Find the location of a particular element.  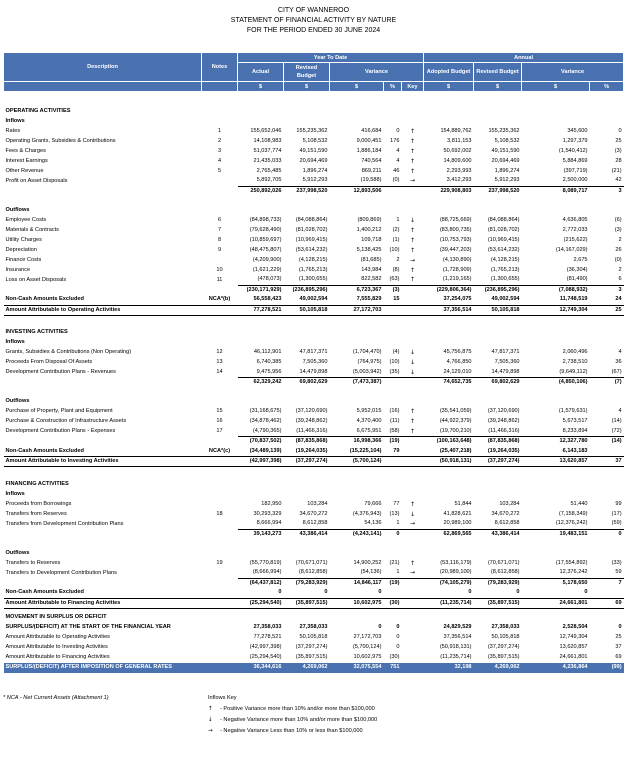

amount: (83,800,735) is located at coordinates (455, 229).